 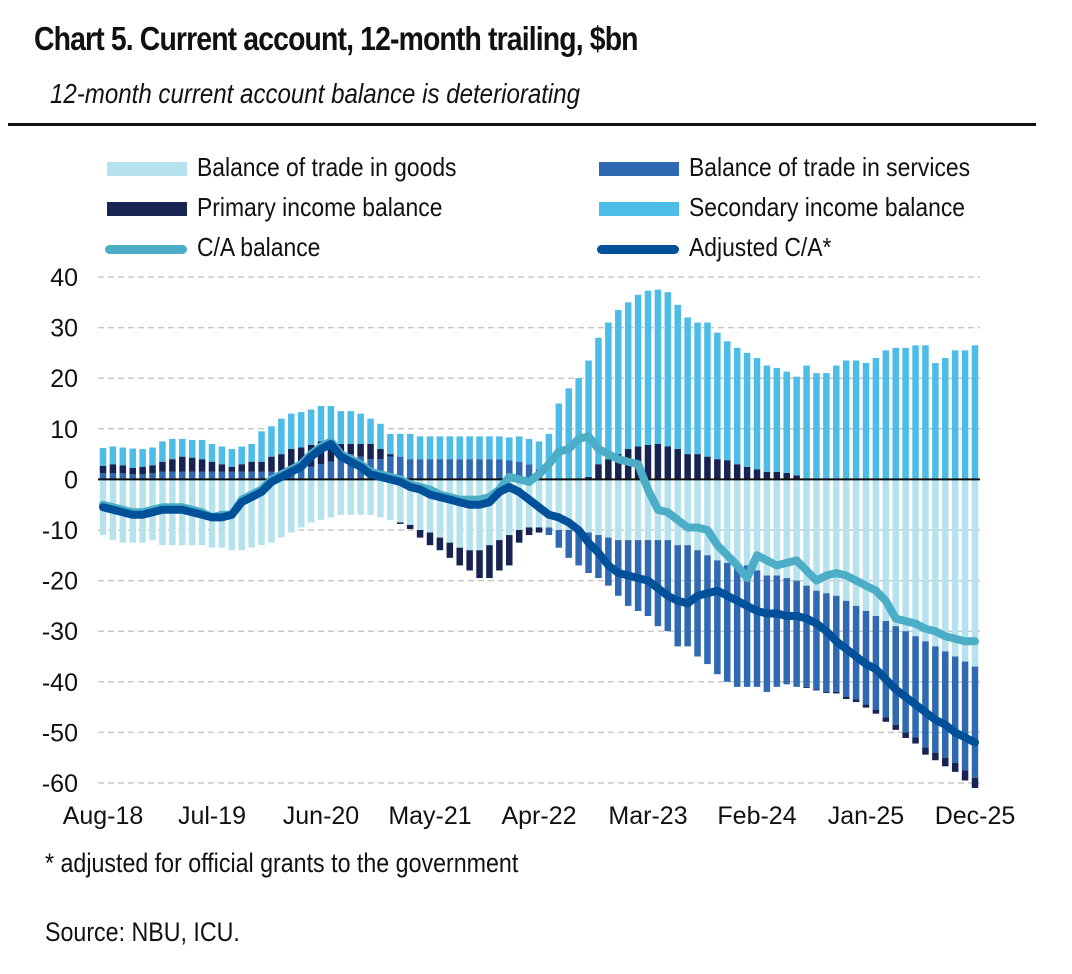 I want to click on legend-label: Balance of trade in goods, so click(x=327, y=167).